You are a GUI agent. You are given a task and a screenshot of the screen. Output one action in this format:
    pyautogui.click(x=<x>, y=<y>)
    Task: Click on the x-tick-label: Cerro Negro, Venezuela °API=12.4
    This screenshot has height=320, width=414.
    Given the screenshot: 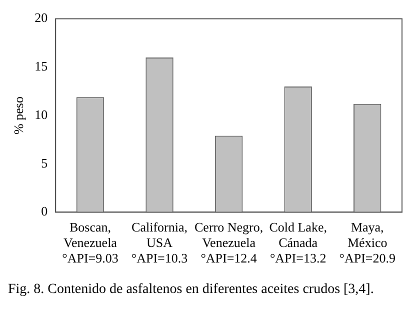 What is the action you would take?
    pyautogui.click(x=229, y=242)
    